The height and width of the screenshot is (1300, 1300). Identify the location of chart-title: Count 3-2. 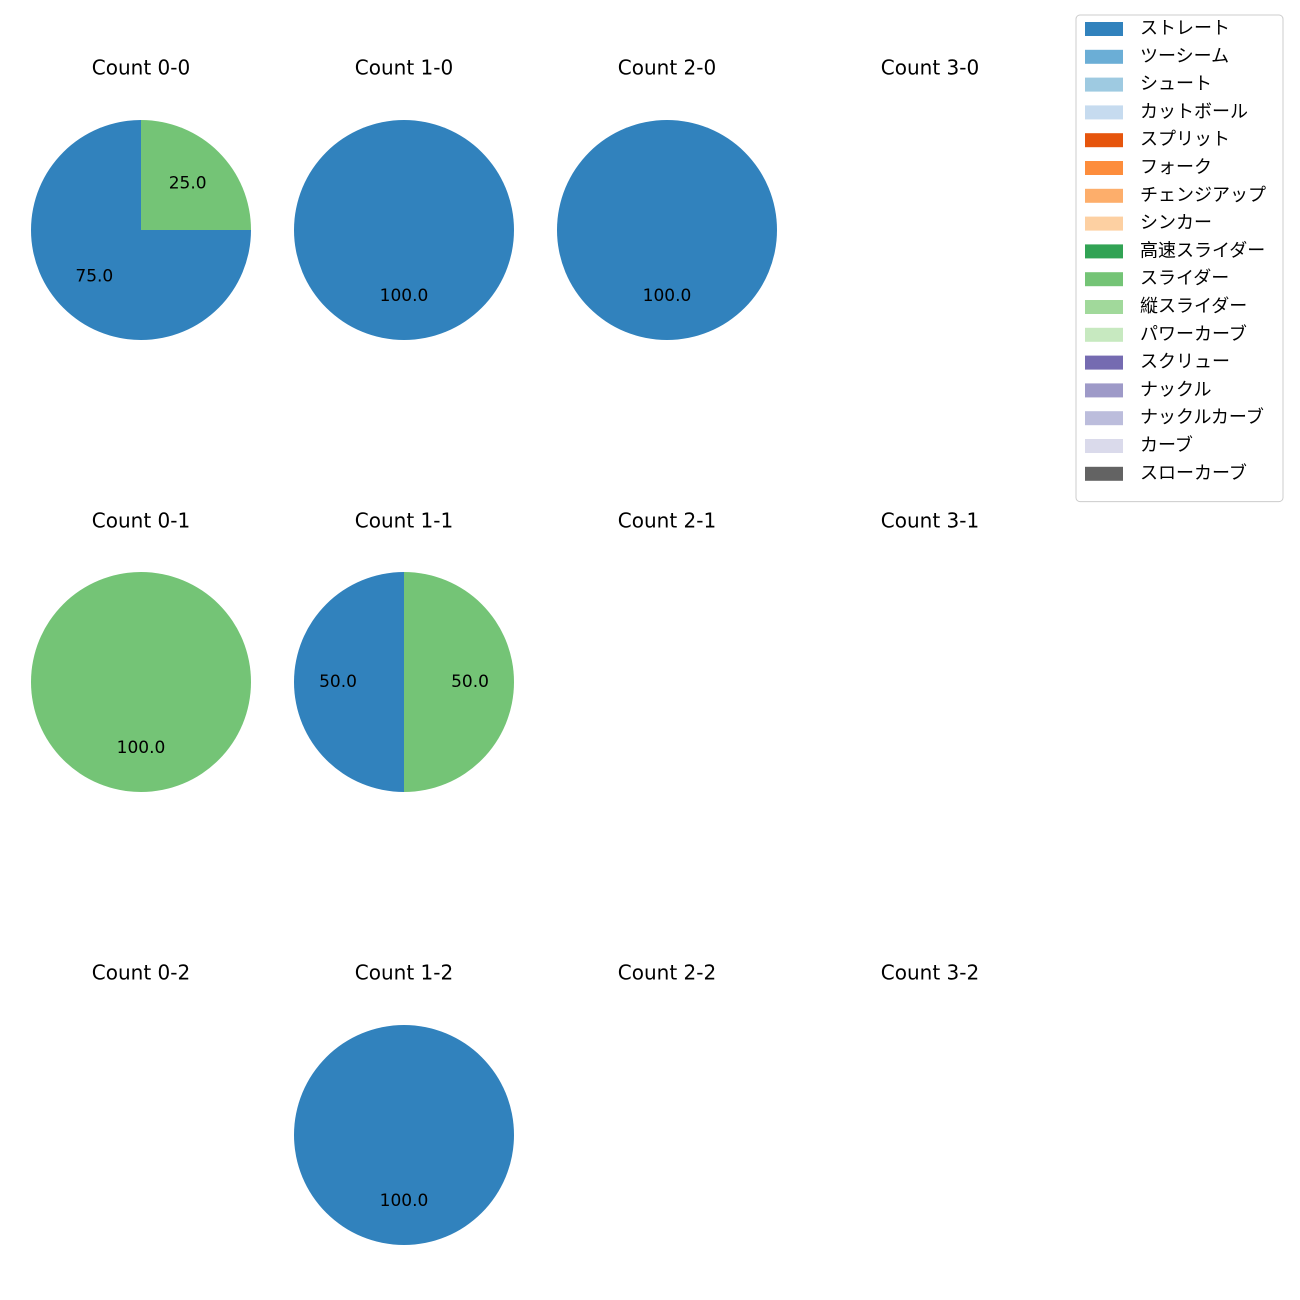
(930, 973).